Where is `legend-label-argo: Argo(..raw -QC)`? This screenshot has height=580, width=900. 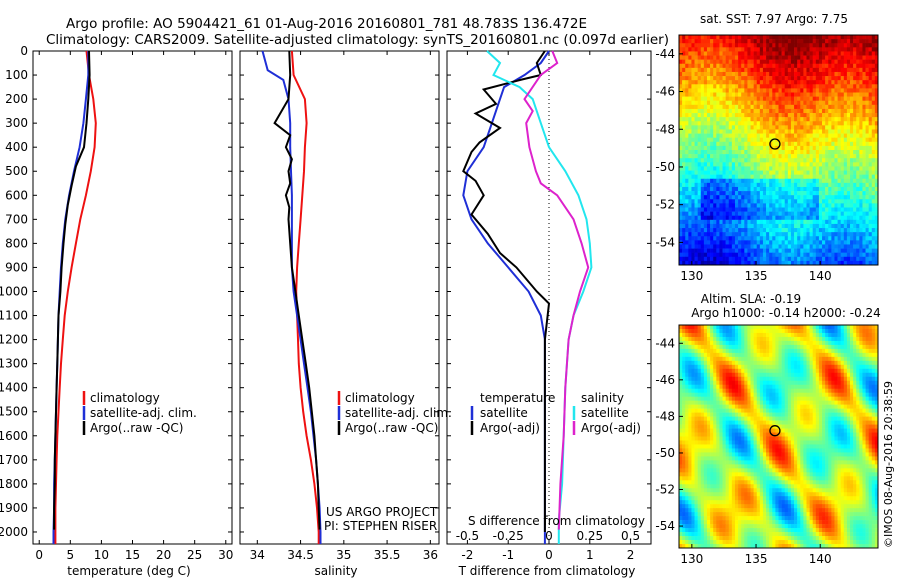
legend-label-argo: Argo(..raw -QC) is located at coordinates (136, 428).